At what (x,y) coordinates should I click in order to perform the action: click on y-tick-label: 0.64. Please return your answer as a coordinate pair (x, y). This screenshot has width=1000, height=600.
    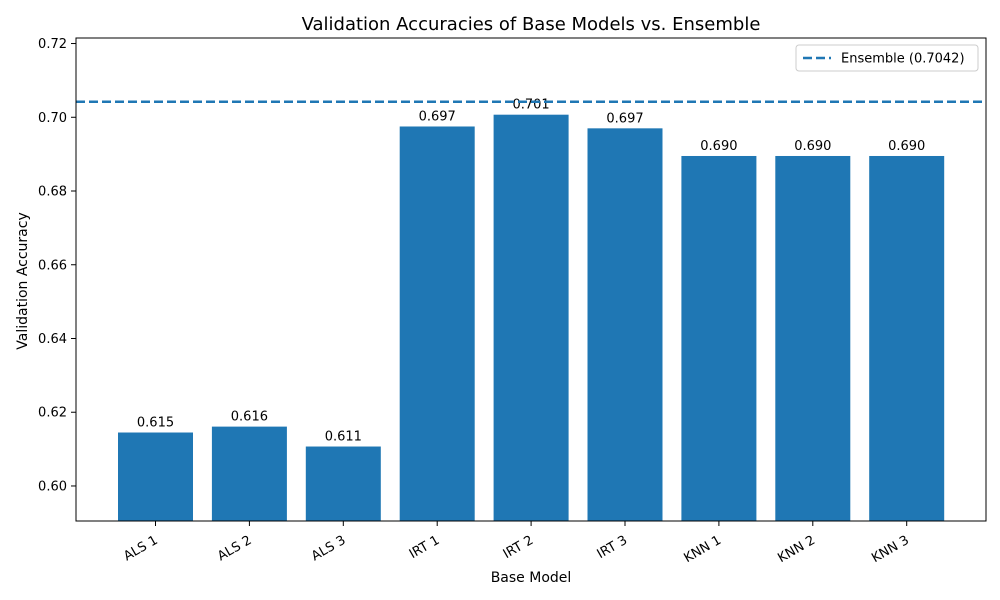
    Looking at the image, I should click on (52, 339).